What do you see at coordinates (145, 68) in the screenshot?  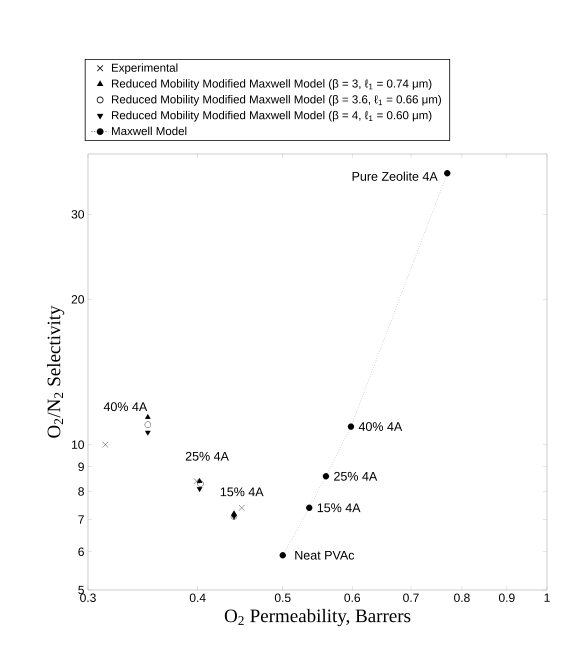 I see `legend-label: Experimental` at bounding box center [145, 68].